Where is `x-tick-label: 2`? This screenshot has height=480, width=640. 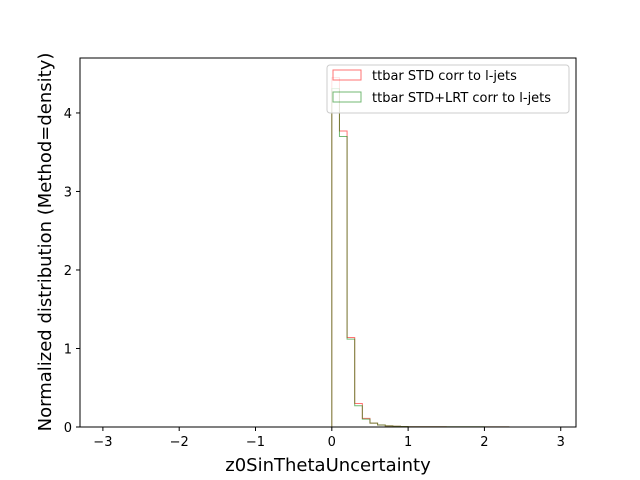 x-tick-label: 2 is located at coordinates (484, 442).